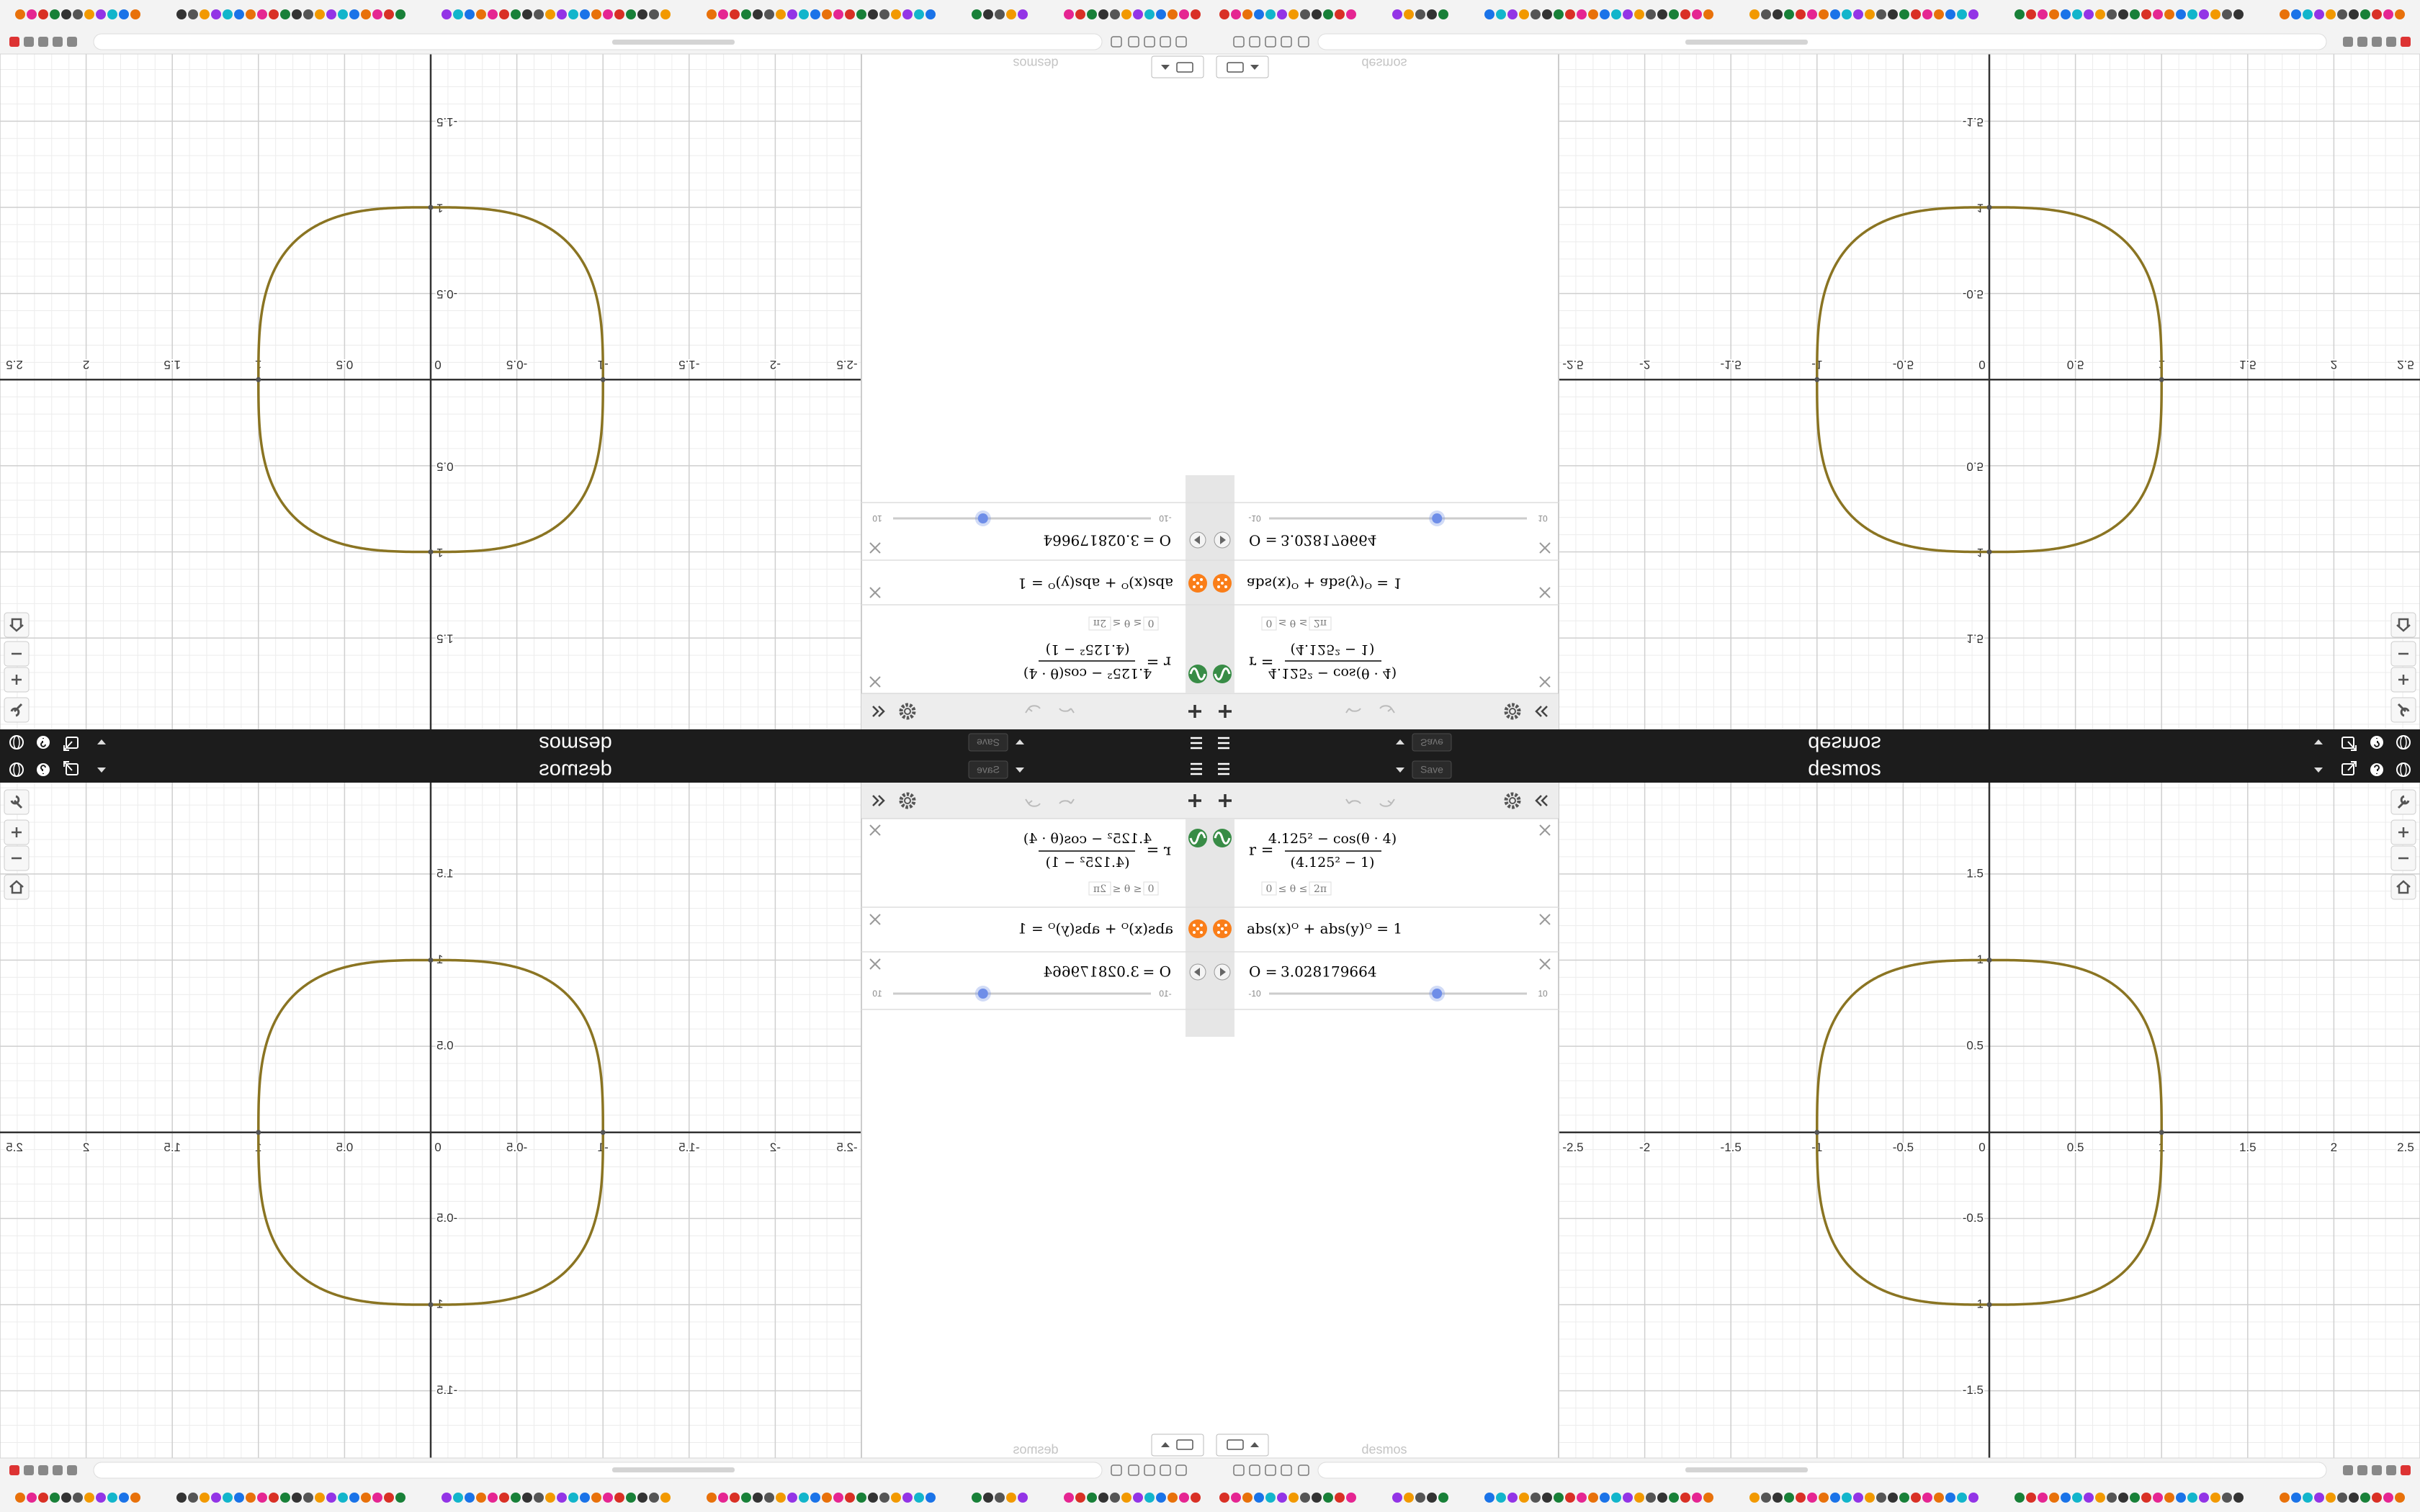 The image size is (2420, 1512). I want to click on expression-row: O =3.028179664 -10 10, so click(1382, 980).